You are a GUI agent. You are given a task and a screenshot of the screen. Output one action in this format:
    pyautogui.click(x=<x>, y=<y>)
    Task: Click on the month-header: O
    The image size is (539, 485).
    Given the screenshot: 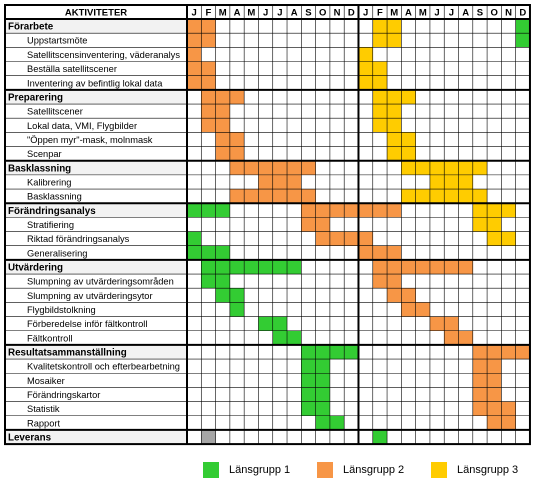 What is the action you would take?
    pyautogui.click(x=494, y=13)
    